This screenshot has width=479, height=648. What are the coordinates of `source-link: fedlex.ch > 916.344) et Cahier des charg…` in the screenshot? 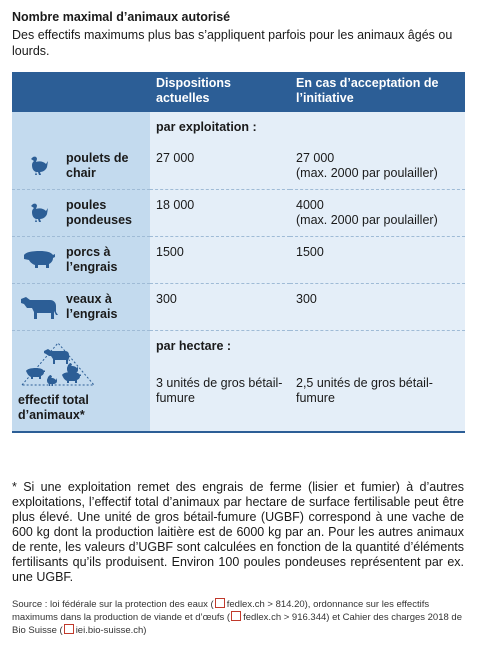 It's located at (237, 624).